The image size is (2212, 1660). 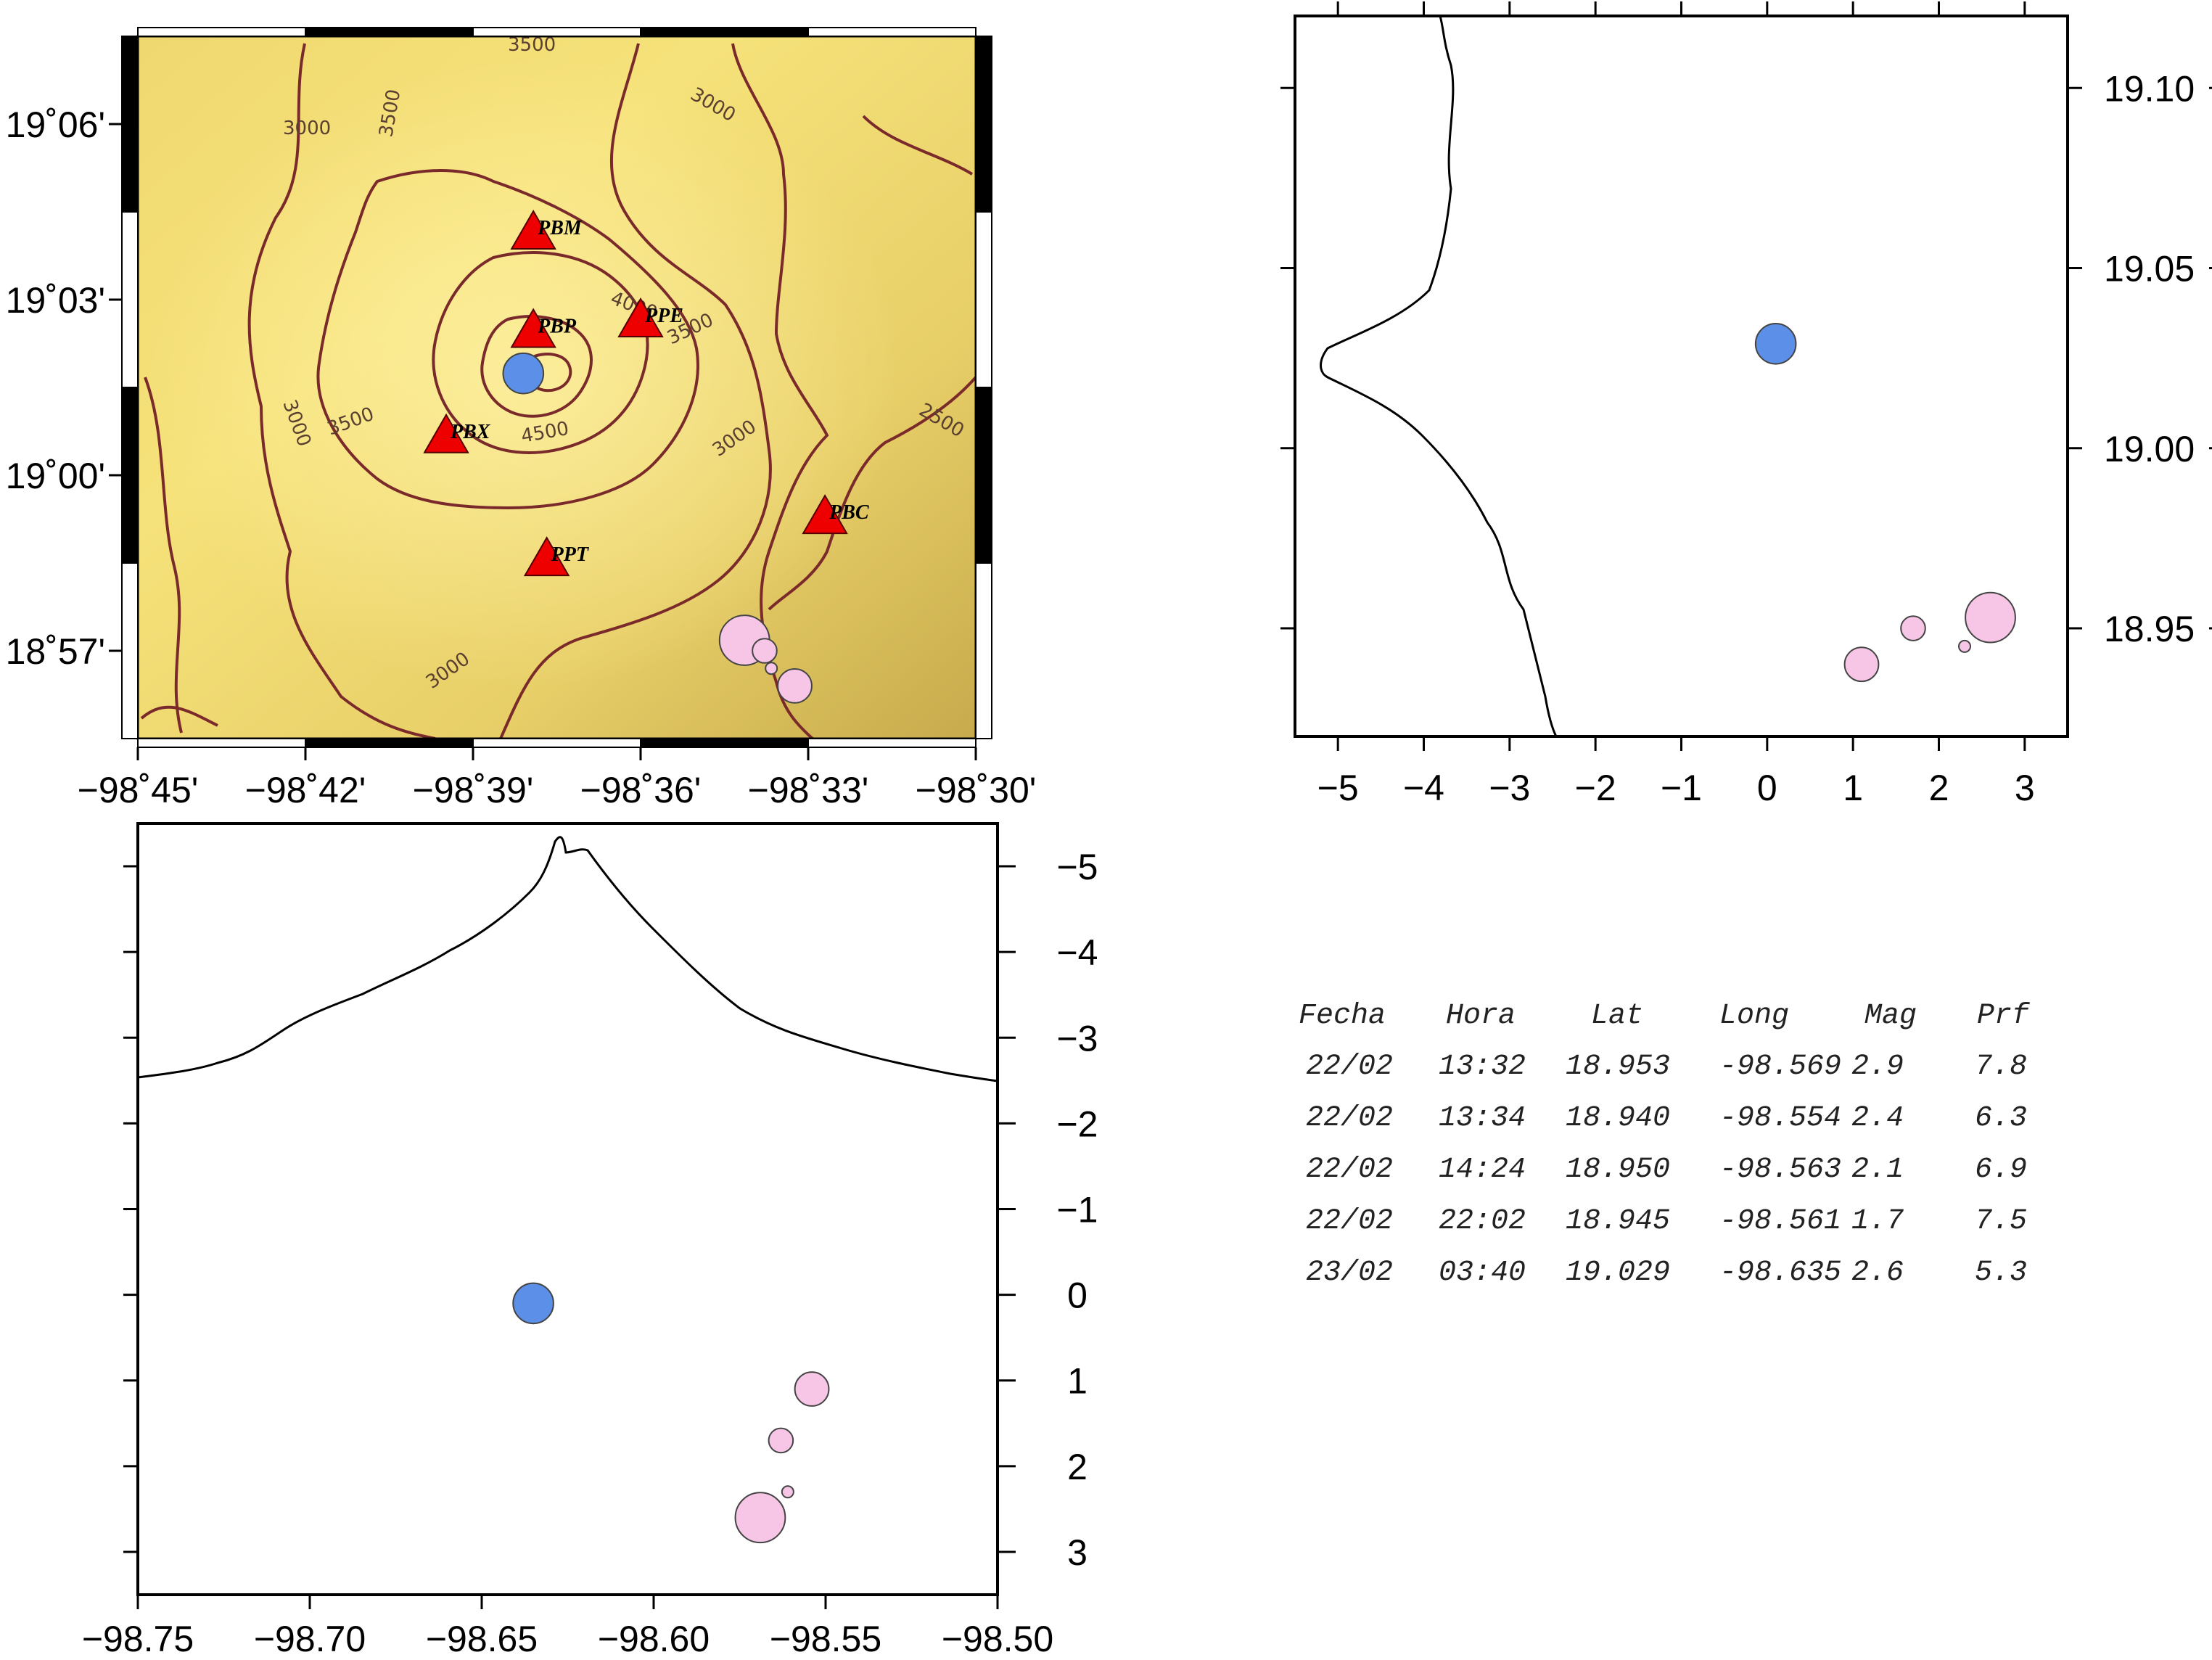 I want to click on table-cell: 5.3, so click(x=2001, y=1273).